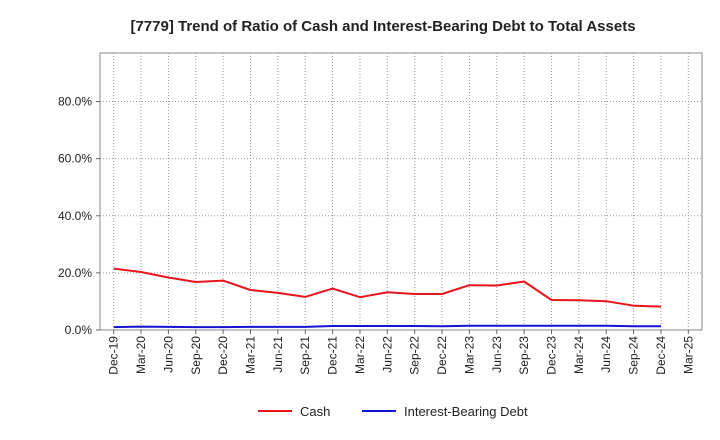 This screenshot has width=720, height=440. What do you see at coordinates (315, 411) in the screenshot?
I see `legend-label: Cash` at bounding box center [315, 411].